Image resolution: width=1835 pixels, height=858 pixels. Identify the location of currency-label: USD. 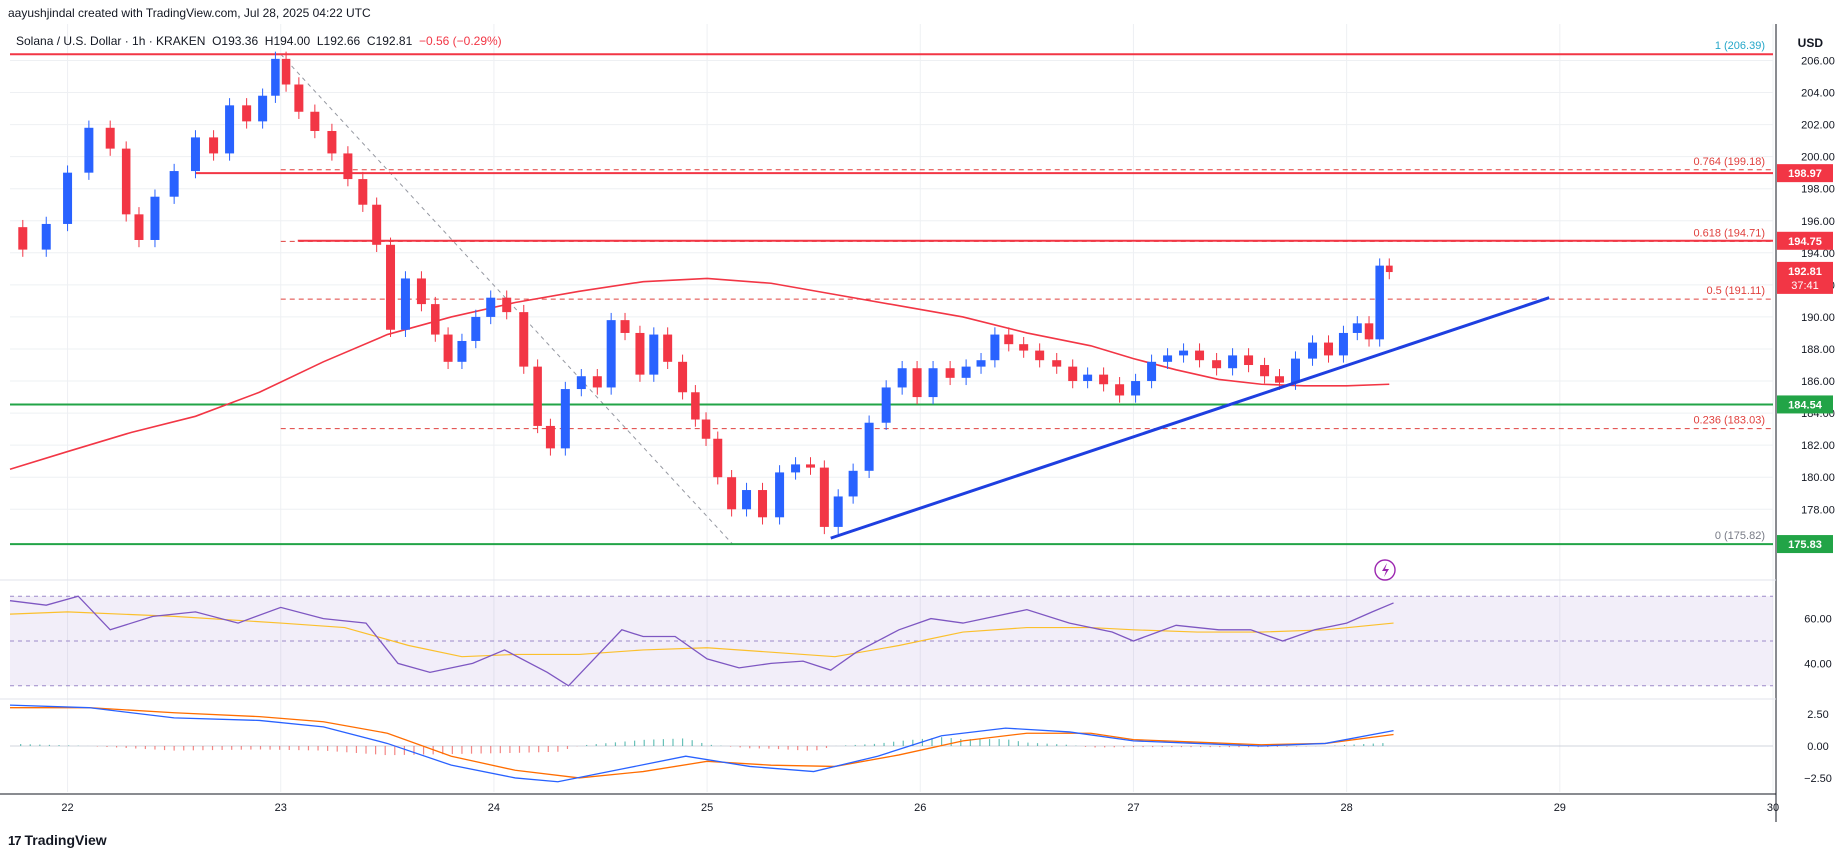
(1810, 43).